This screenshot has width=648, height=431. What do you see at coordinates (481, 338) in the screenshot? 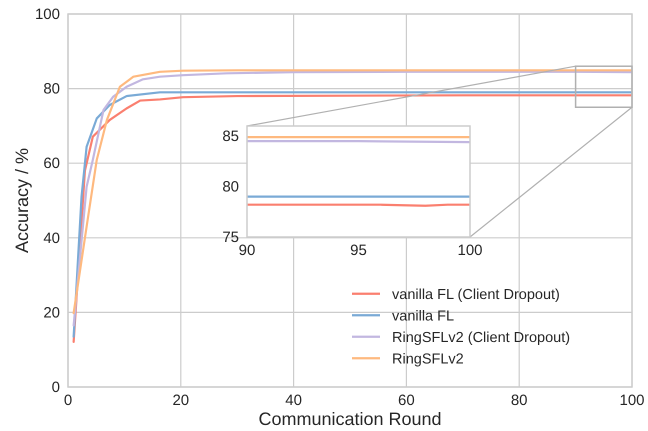
I see `legend-label: RingSFLv2 (Client Dropout)` at bounding box center [481, 338].